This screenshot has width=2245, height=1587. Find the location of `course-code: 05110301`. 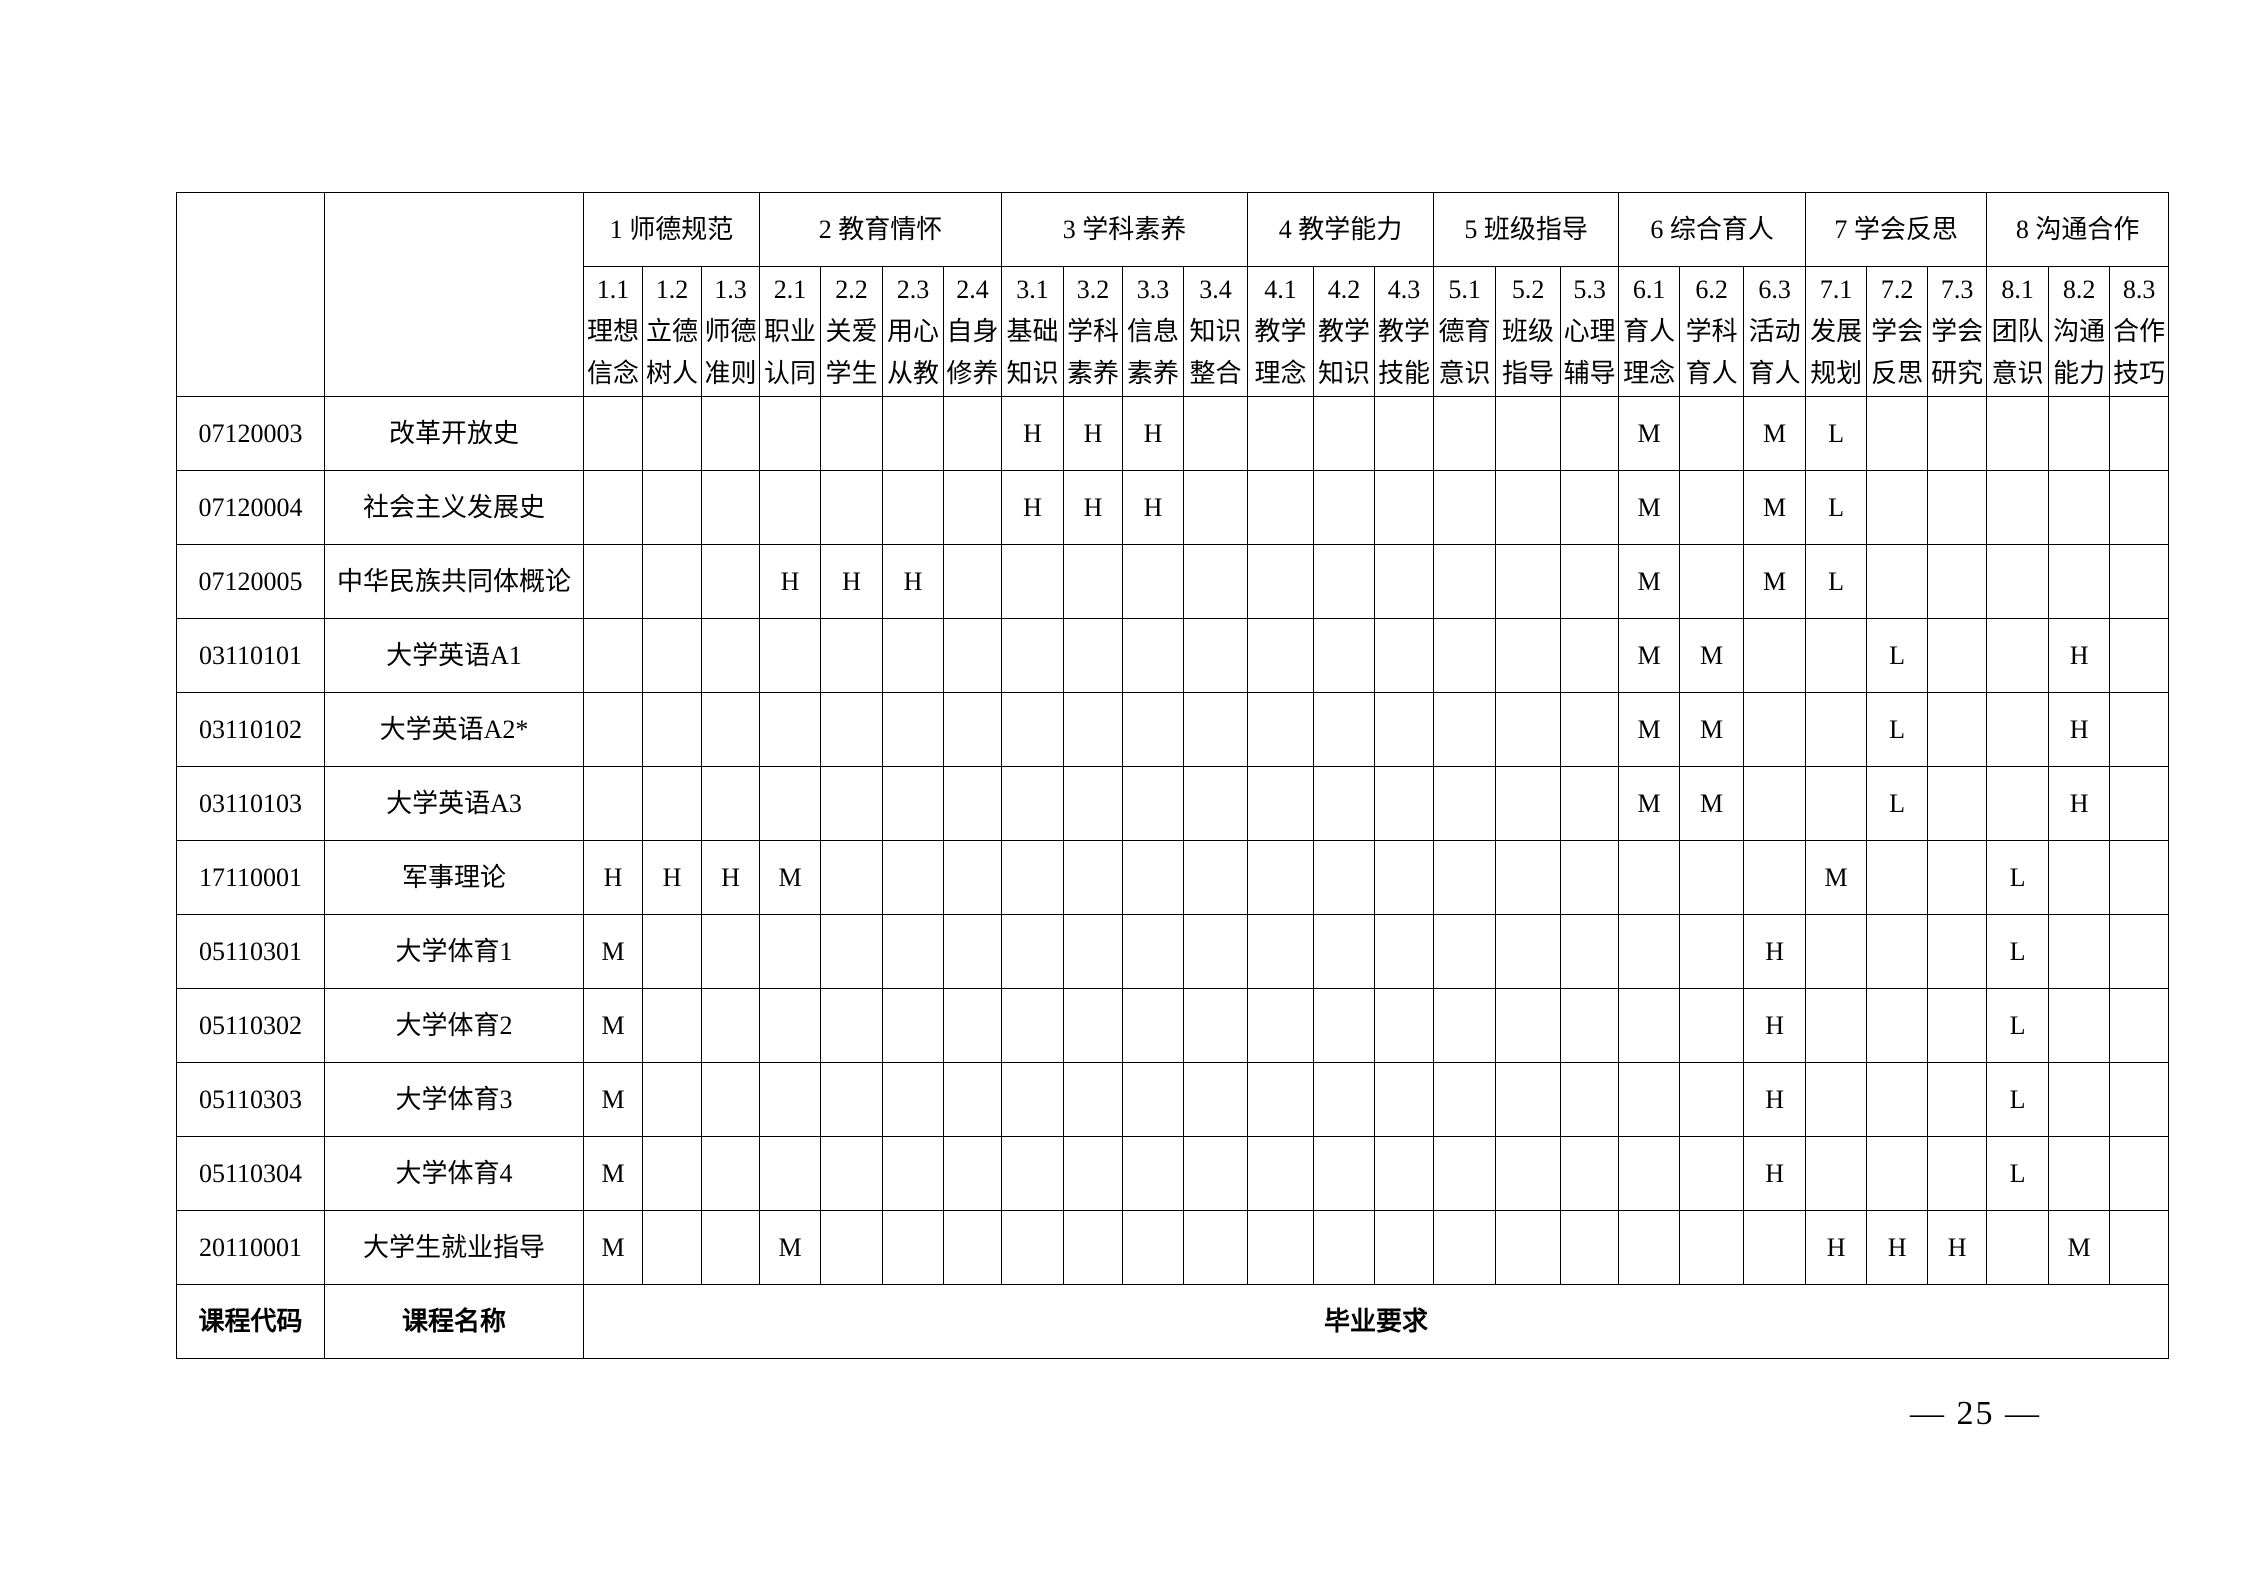

course-code: 05110301 is located at coordinates (250, 951).